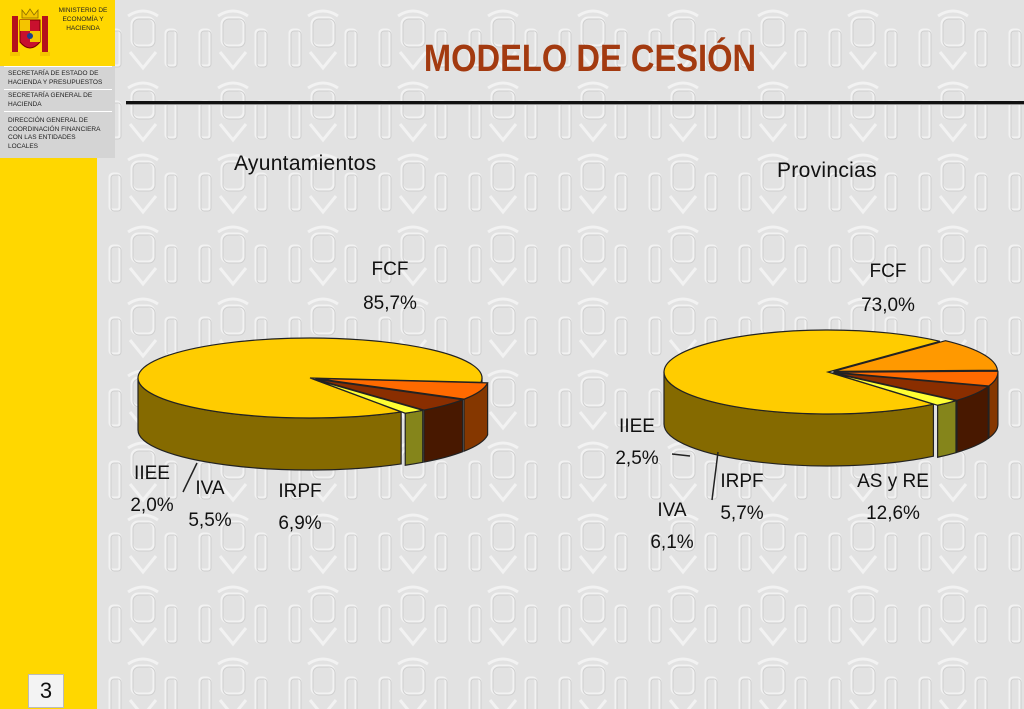 The width and height of the screenshot is (1024, 709). What do you see at coordinates (300, 523) in the screenshot?
I see `slice-value: 6,9%` at bounding box center [300, 523].